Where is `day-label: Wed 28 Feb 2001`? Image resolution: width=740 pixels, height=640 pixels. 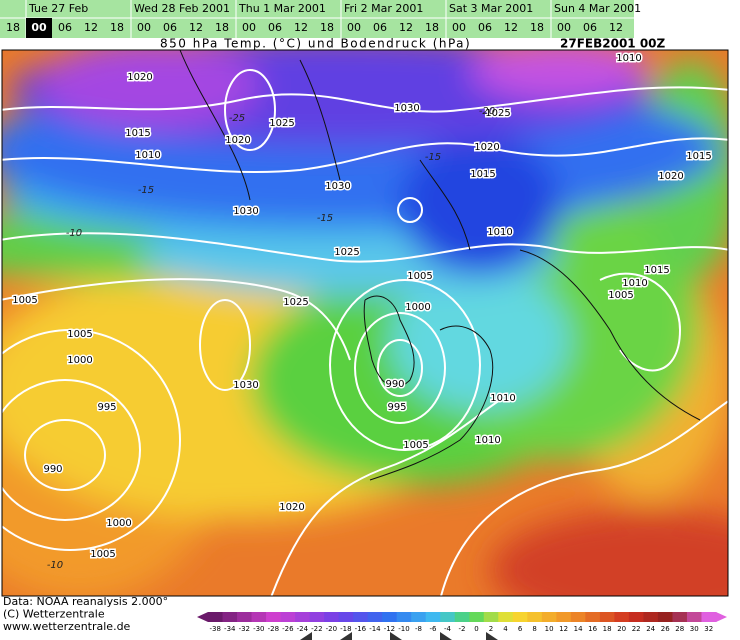 day-label: Wed 28 Feb 2001 is located at coordinates (182, 8).